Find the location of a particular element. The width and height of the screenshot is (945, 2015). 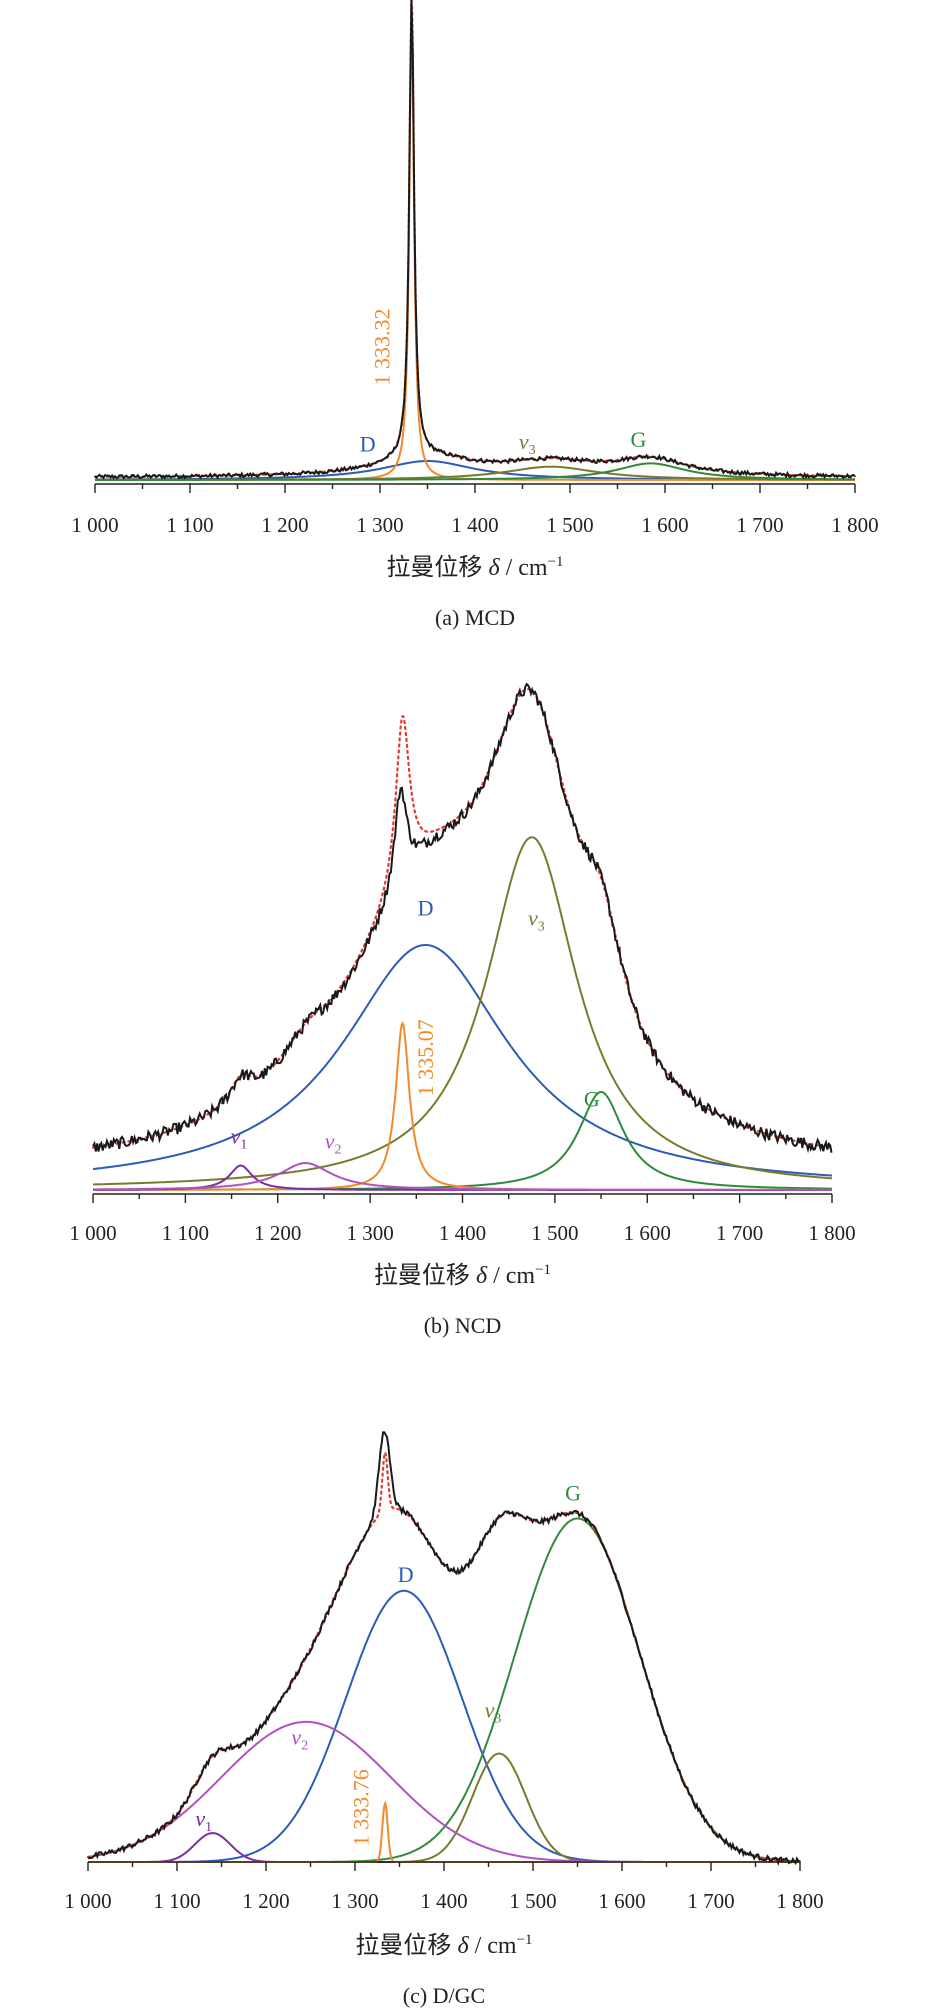

panel-caption: (b) NCD is located at coordinates (463, 1325).